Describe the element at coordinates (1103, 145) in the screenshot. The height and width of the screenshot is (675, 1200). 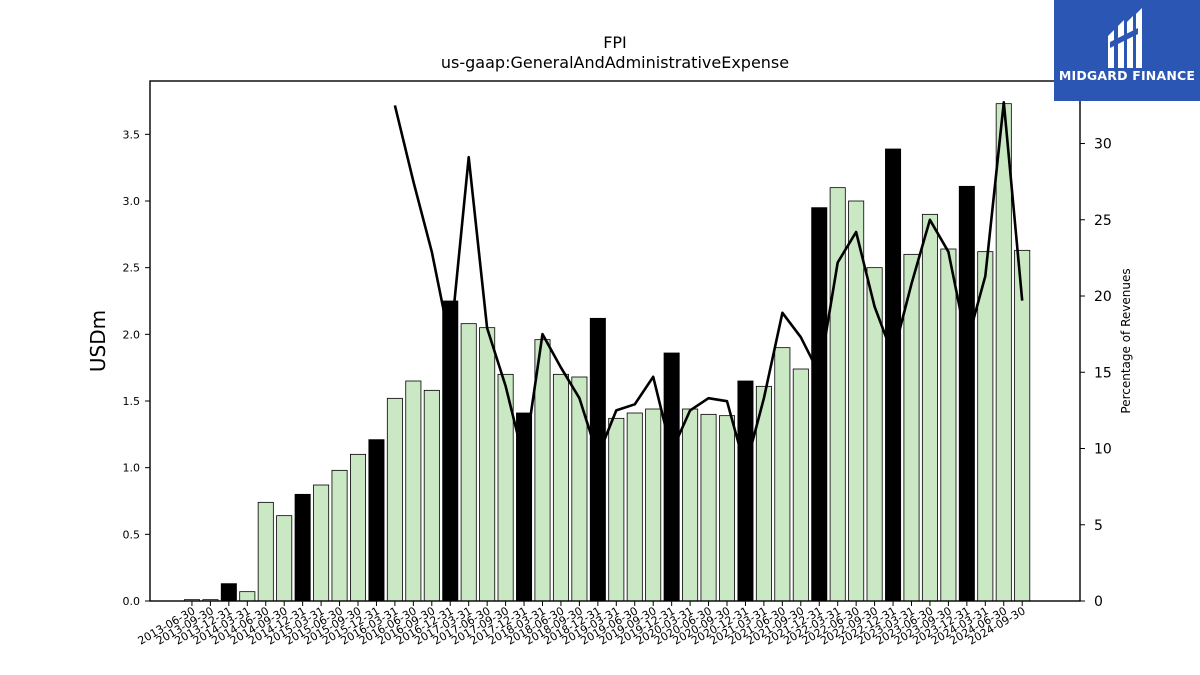
I see `y2-tick-label: 30` at that location.